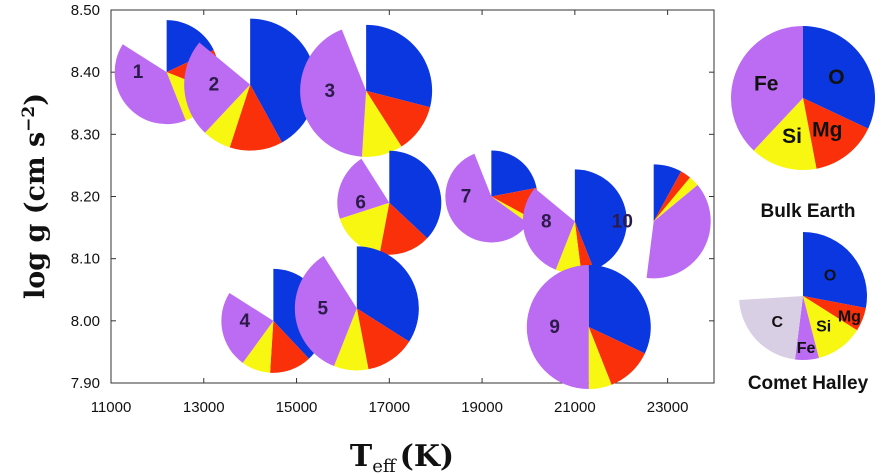 The height and width of the screenshot is (474, 886). I want to click on x-tick-label: 19000, so click(482, 407).